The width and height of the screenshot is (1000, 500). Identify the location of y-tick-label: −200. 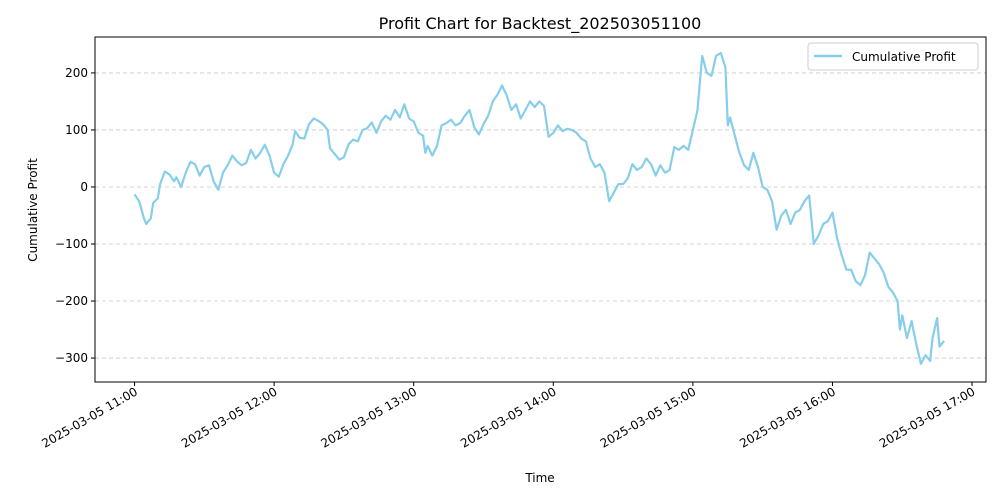
(71, 301).